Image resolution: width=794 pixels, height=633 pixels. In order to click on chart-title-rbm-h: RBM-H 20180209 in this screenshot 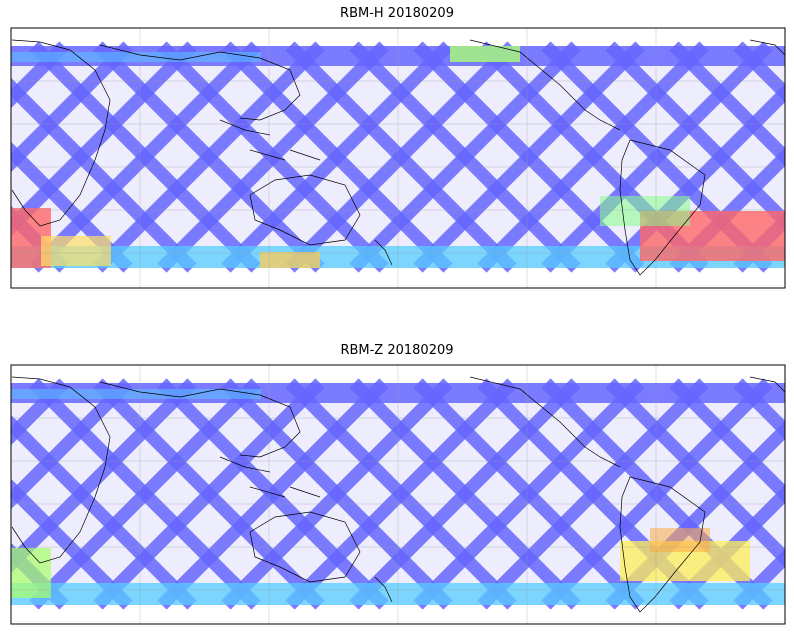, I will do `click(397, 13)`.